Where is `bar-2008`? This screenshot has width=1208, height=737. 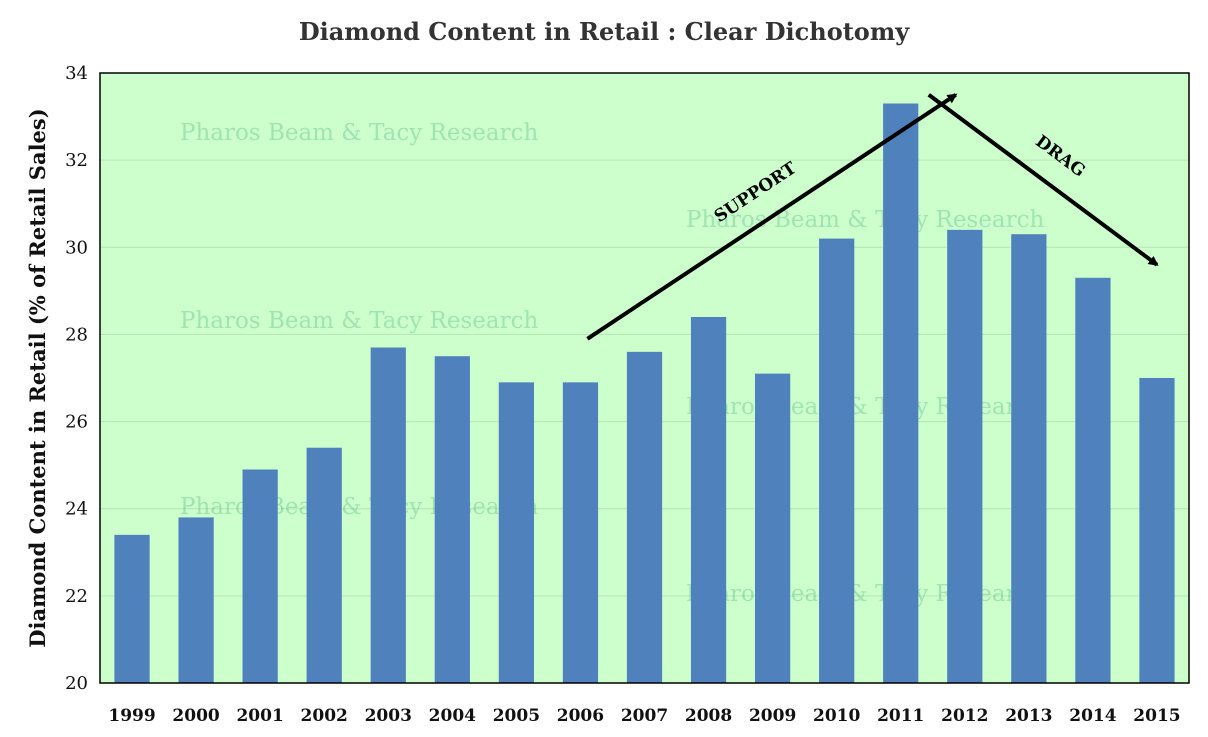
bar-2008 is located at coordinates (708, 500).